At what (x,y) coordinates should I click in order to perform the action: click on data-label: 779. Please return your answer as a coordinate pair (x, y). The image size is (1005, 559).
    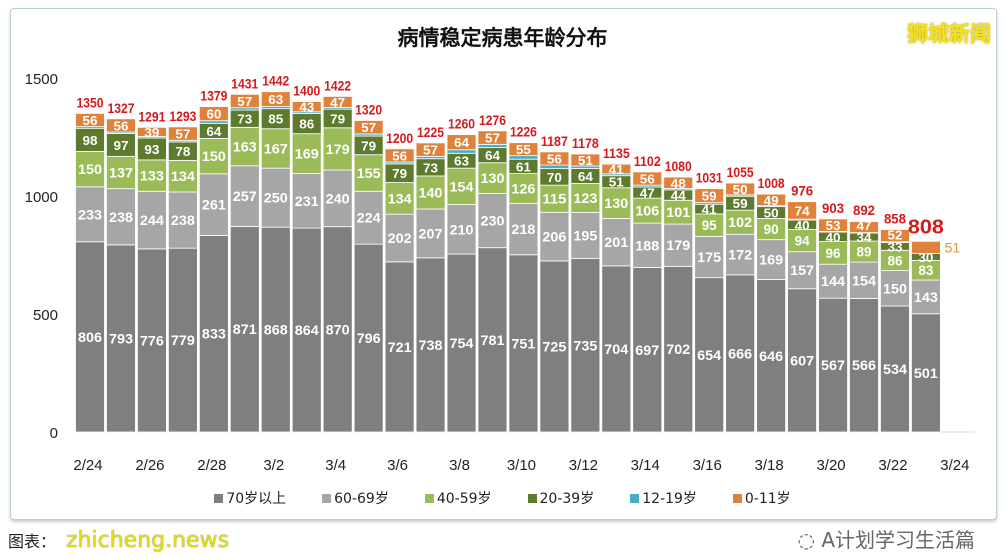
    Looking at the image, I should click on (183, 340).